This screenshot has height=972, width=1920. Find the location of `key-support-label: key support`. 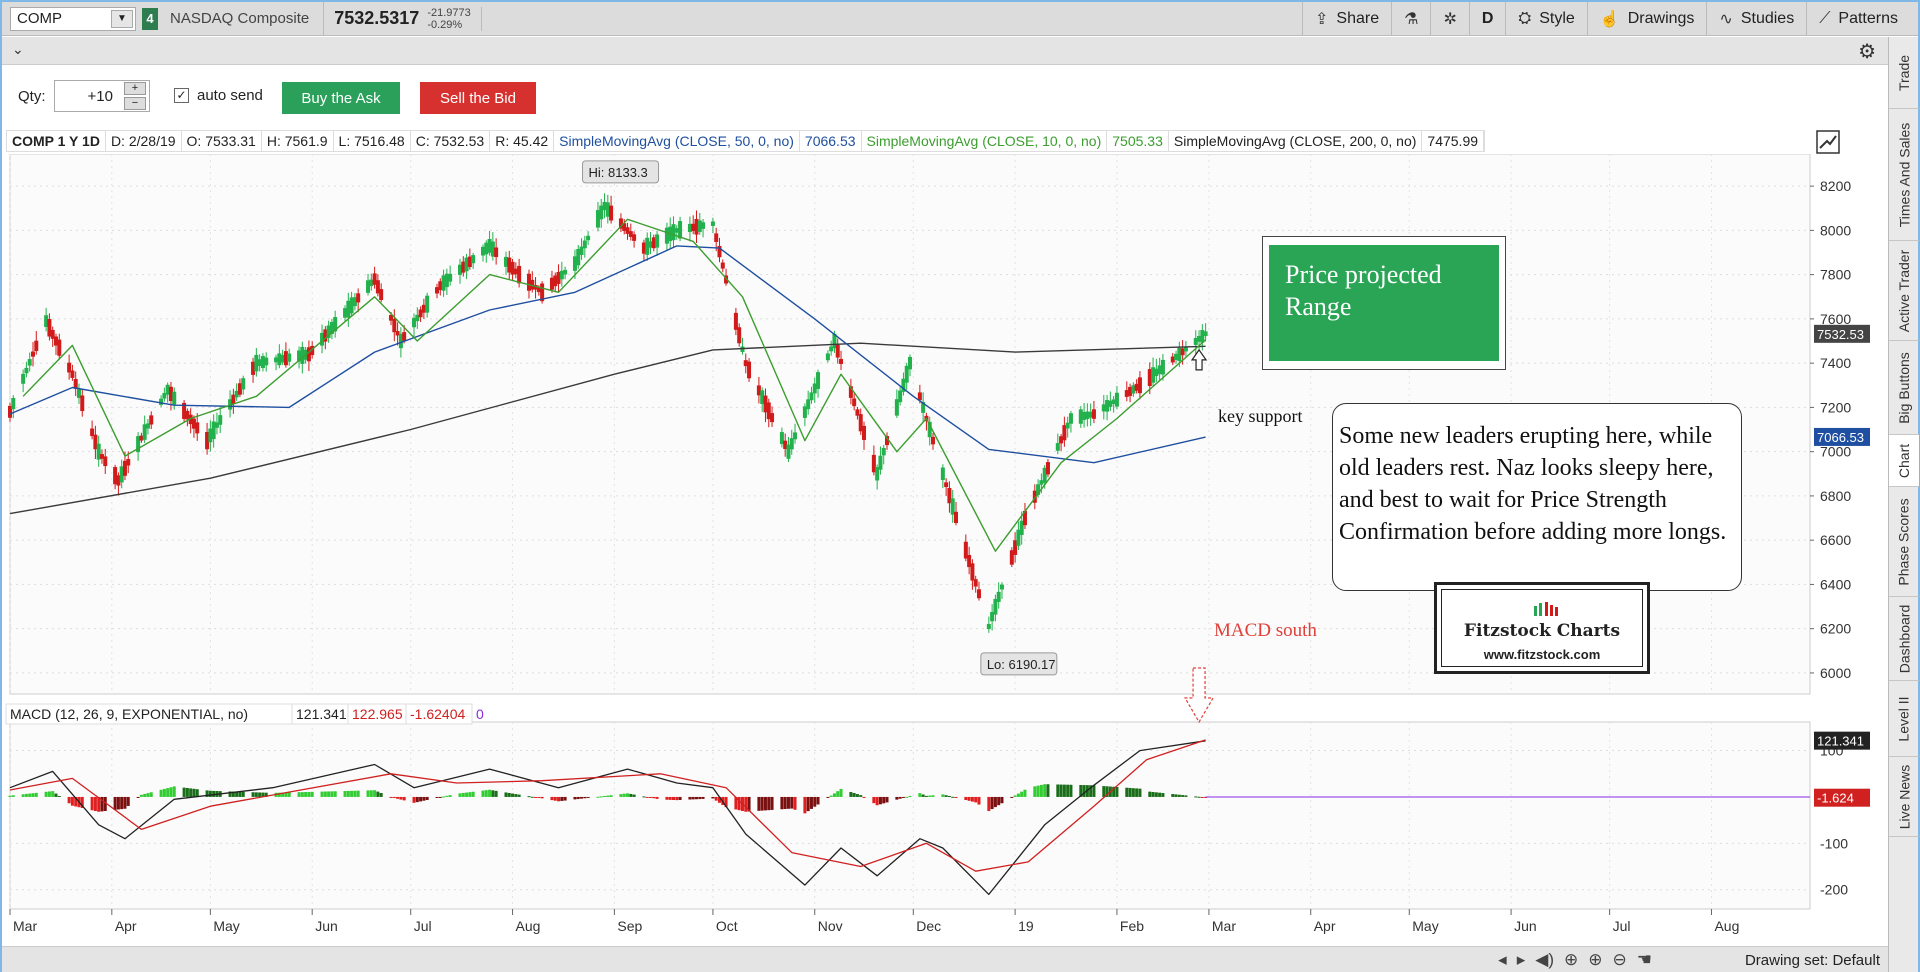

key-support-label: key support is located at coordinates (1260, 416).